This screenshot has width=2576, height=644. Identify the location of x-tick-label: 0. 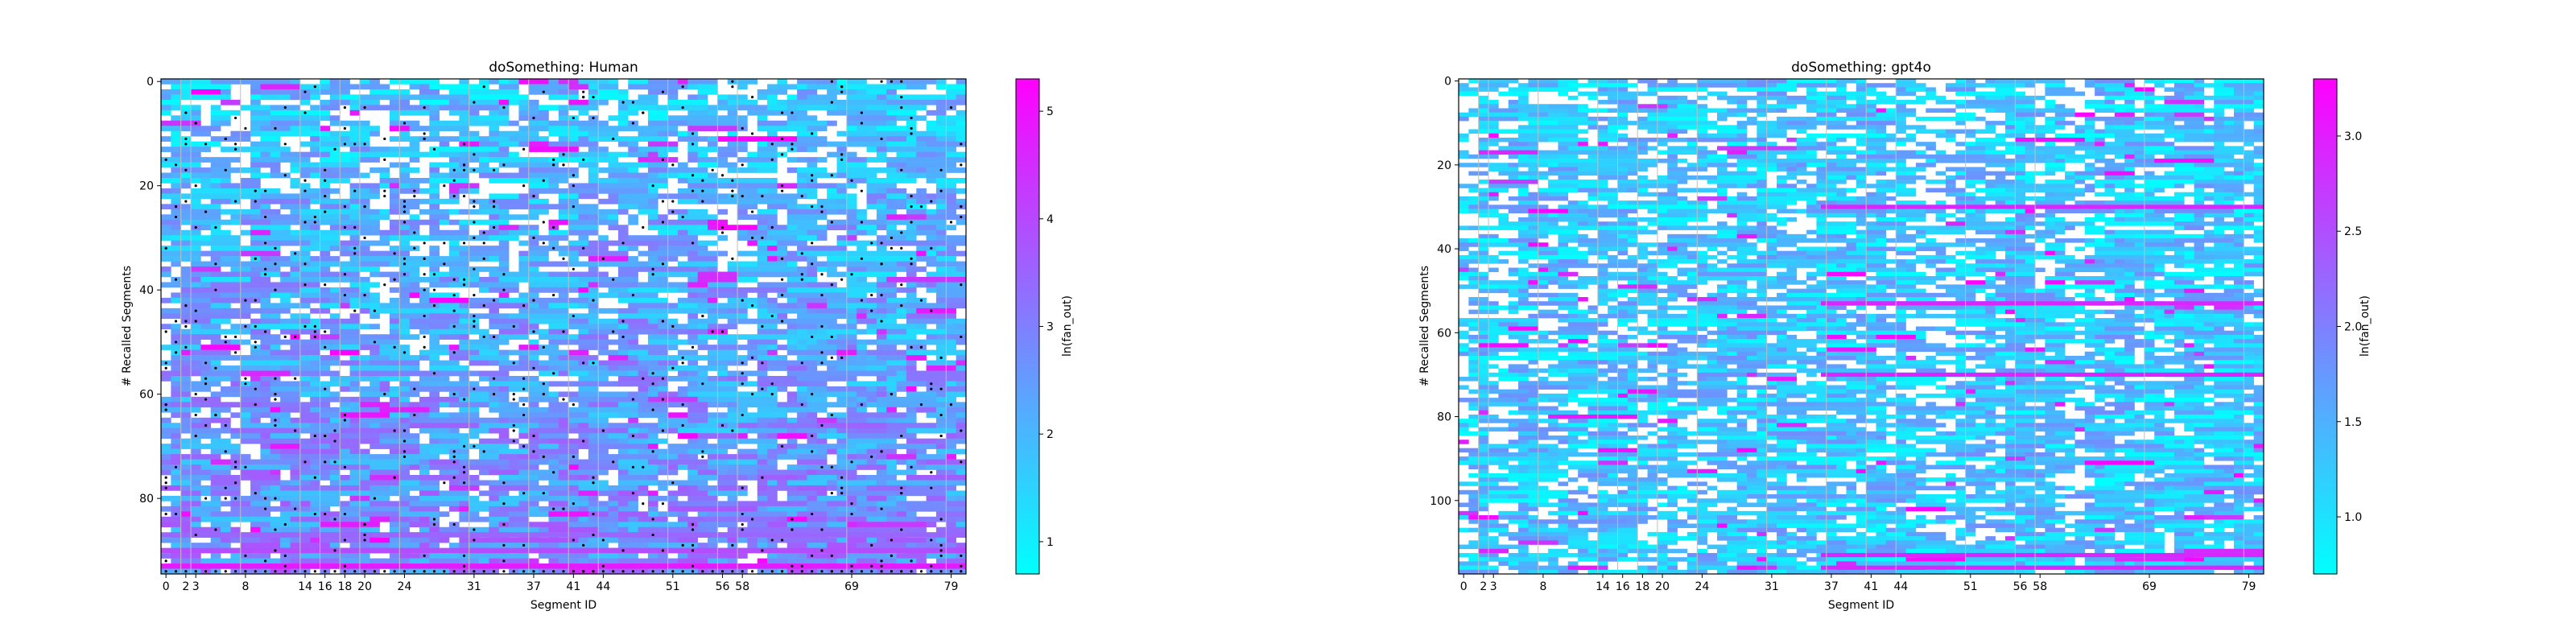
(166, 586).